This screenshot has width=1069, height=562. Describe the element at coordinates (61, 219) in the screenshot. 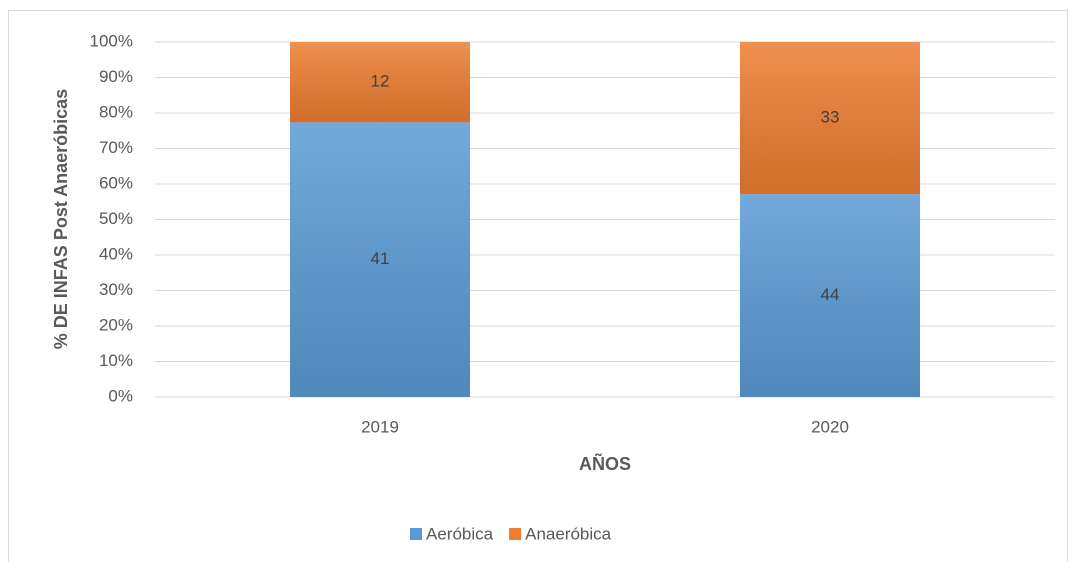

I see `y-axis-label: % DE INFAS Post Anaeróbicas` at that location.